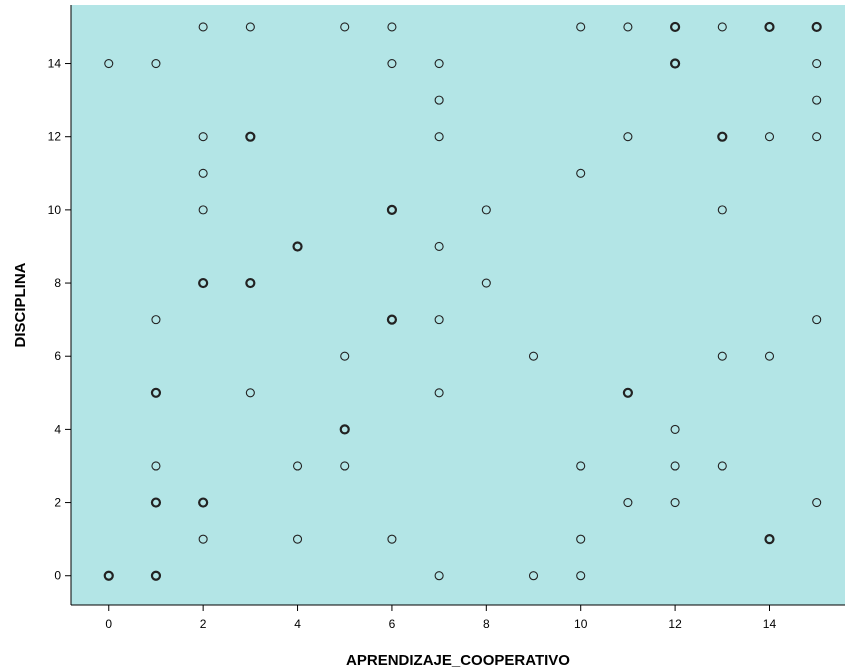 Image resolution: width=845 pixels, height=670 pixels. Describe the element at coordinates (581, 624) in the screenshot. I see `x-tick-label: 10` at that location.